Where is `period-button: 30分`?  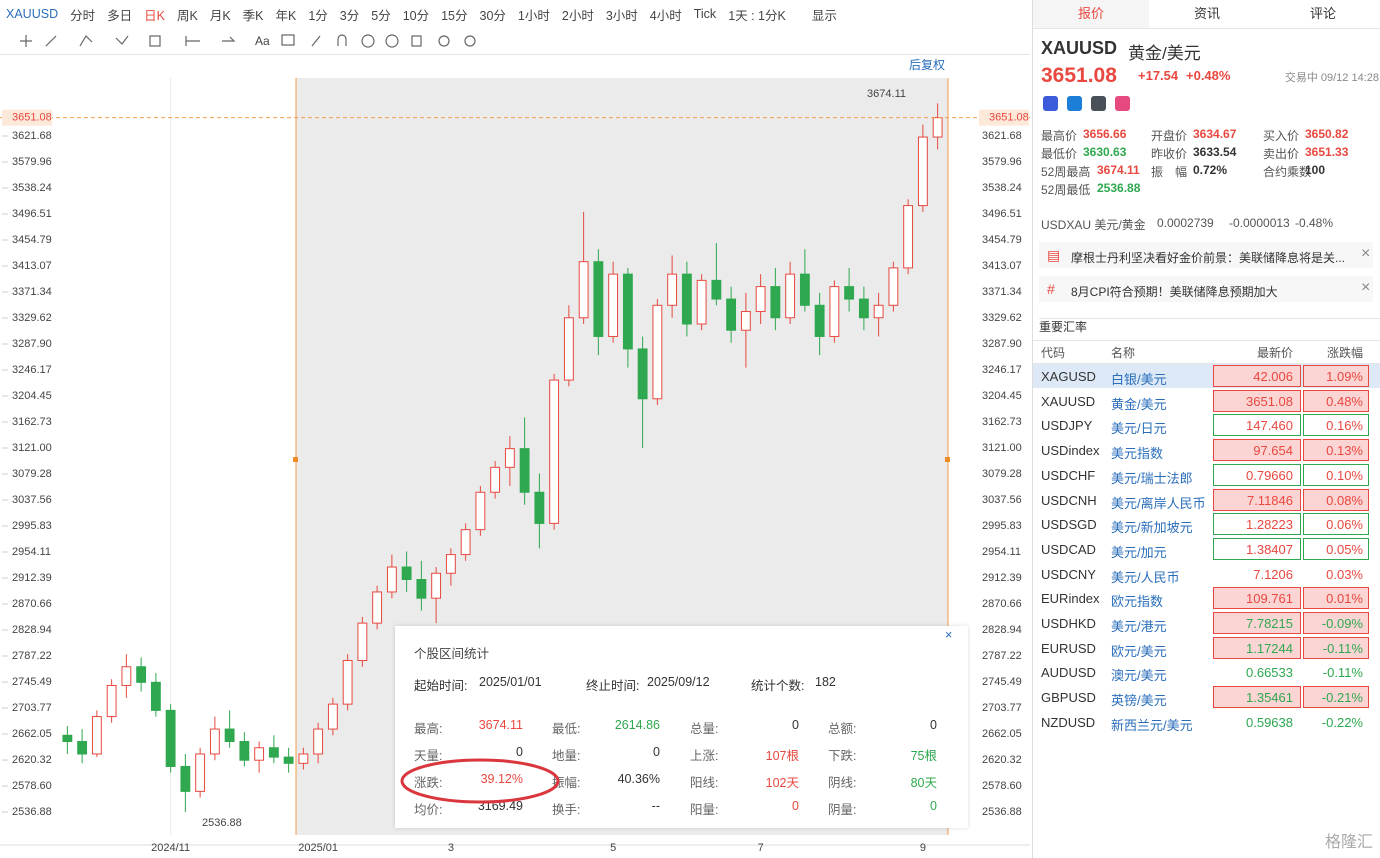 period-button: 30分 is located at coordinates (492, 15).